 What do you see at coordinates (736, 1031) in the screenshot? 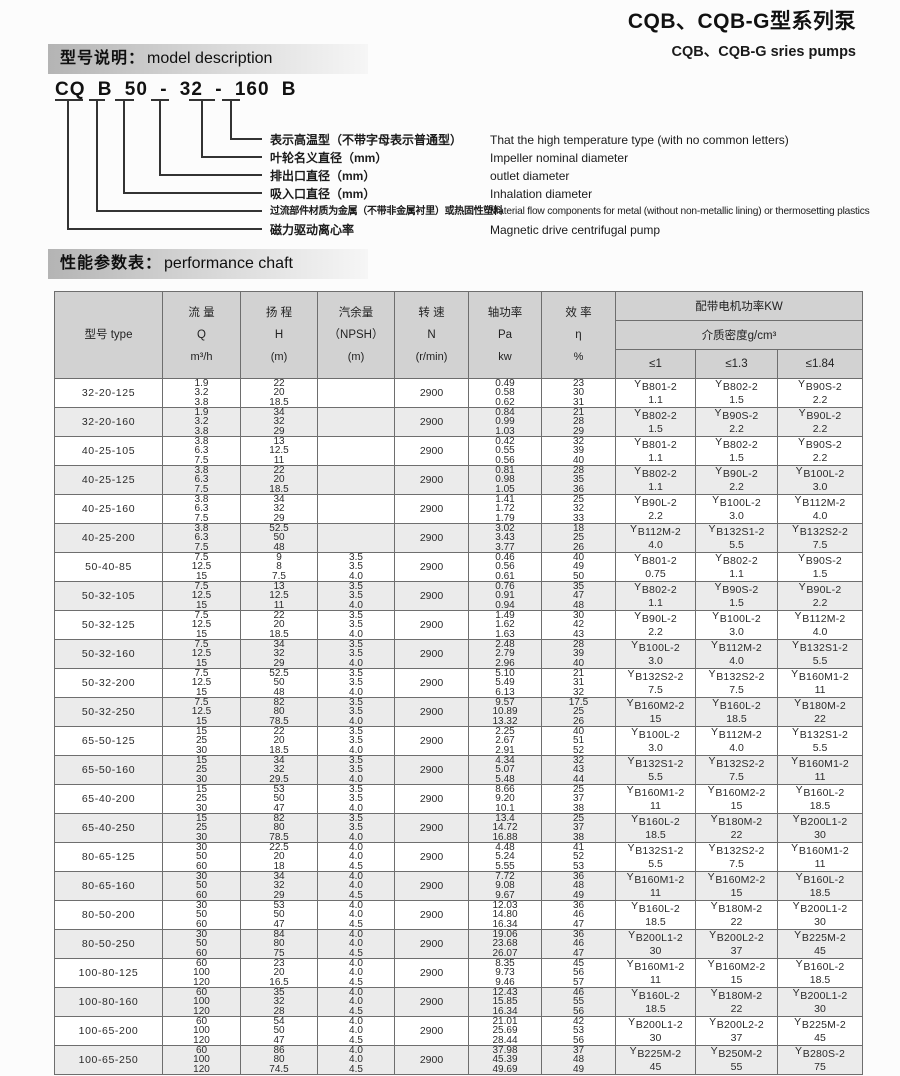
I see `motor-cell: YB200L2-2 37` at bounding box center [736, 1031].